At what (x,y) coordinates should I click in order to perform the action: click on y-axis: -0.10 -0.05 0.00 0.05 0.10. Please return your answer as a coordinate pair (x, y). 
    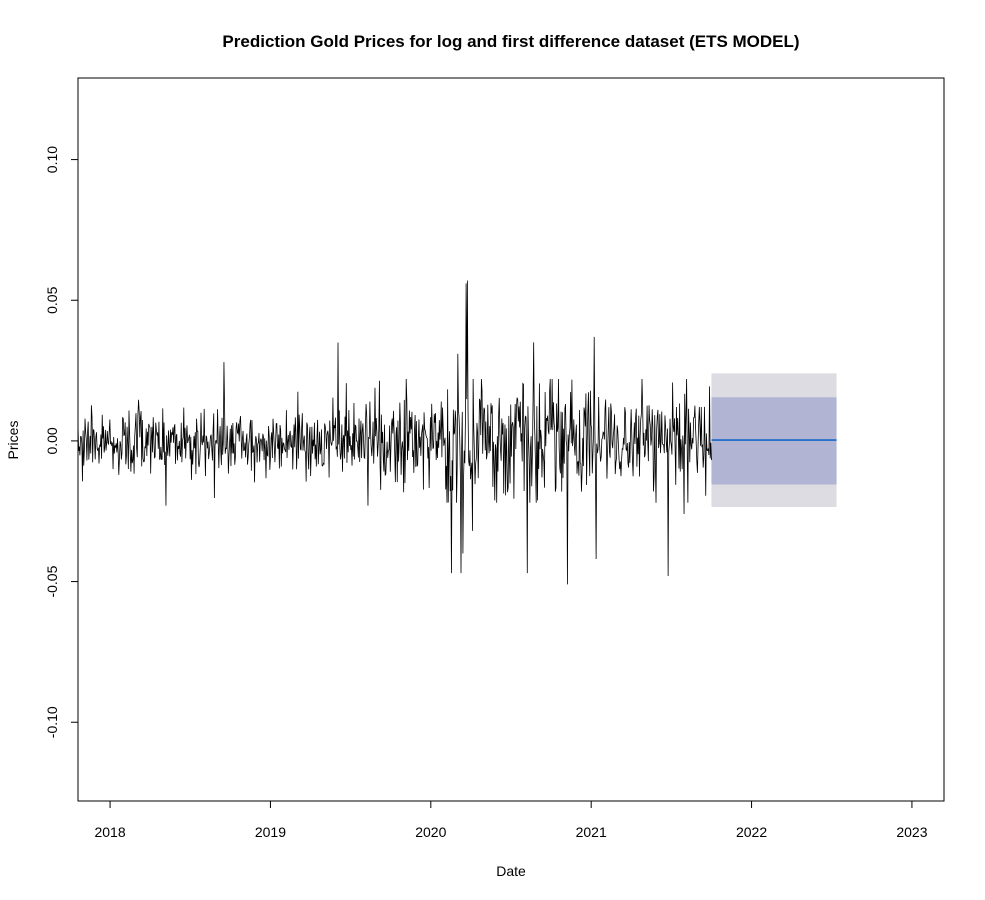
    Looking at the image, I should click on (61, 442).